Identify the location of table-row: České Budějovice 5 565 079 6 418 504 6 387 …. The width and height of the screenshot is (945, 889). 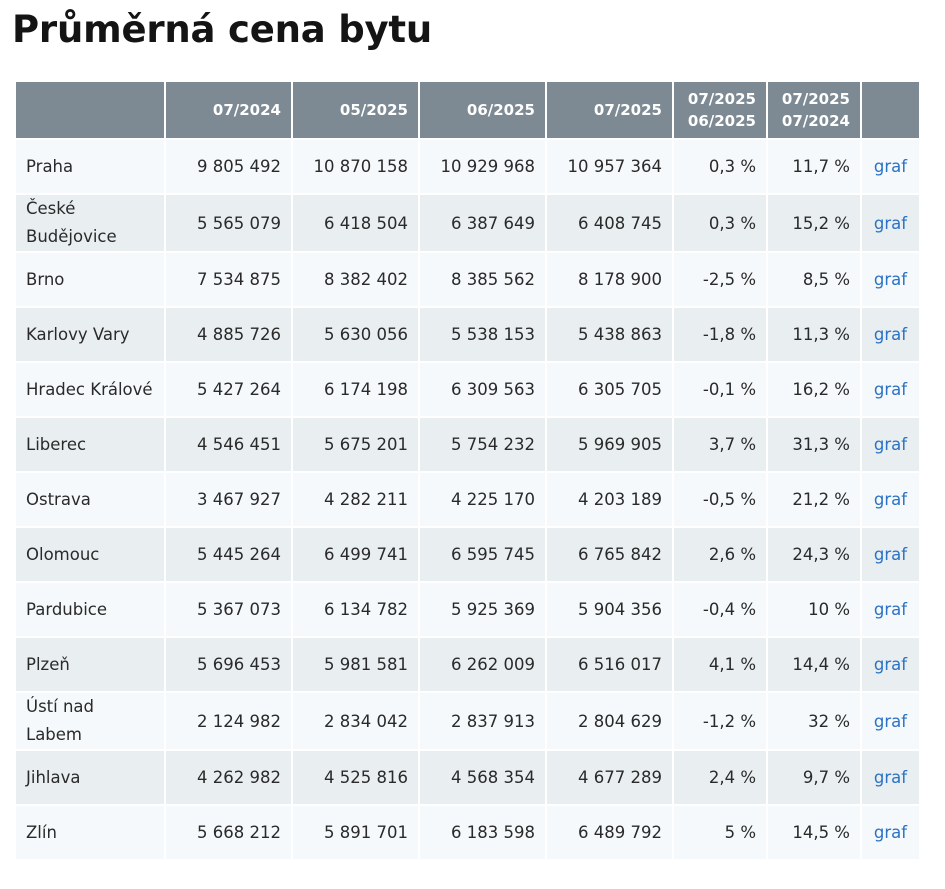
(467, 223).